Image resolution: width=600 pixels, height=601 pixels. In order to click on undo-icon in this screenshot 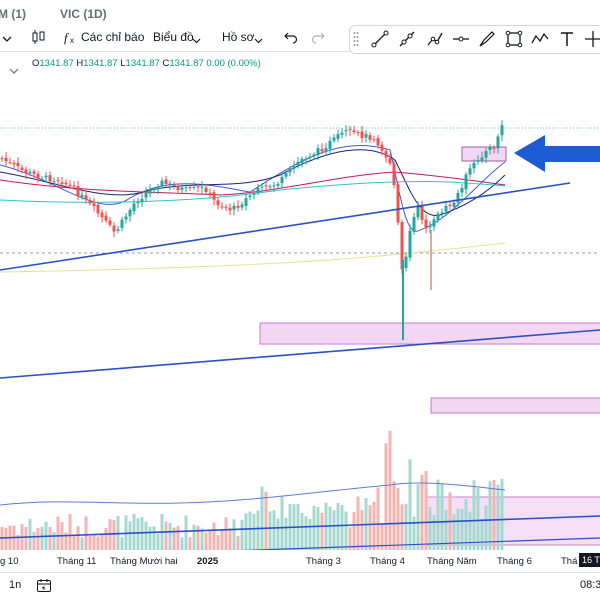, I will do `click(291, 39)`.